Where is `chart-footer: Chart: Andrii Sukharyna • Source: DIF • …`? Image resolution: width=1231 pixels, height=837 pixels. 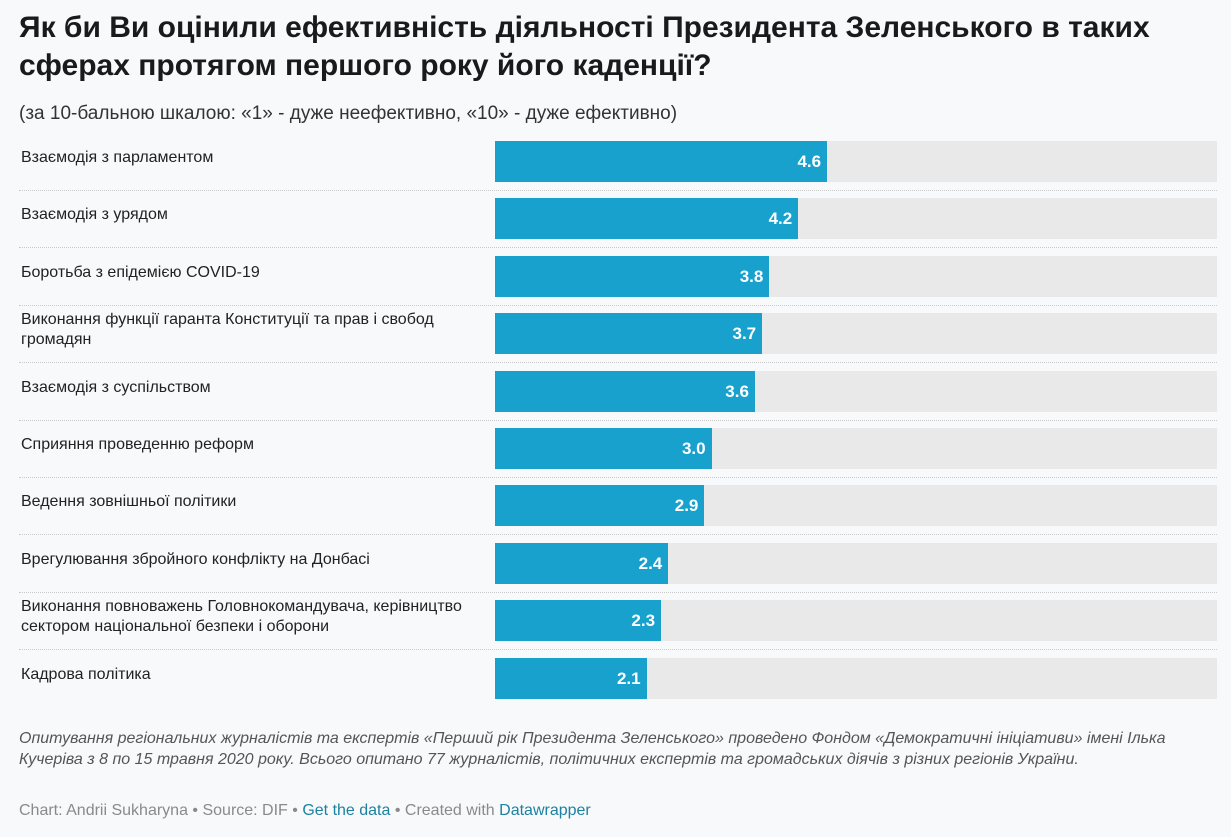
chart-footer: Chart: Andrii Sukharyna • Source: DIF • … is located at coordinates (305, 811).